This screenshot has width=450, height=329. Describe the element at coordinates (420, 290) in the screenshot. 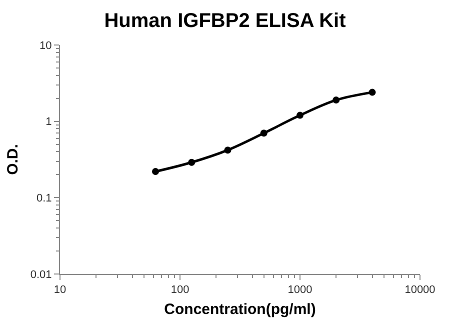

I see `x-tick-label: 10000` at that location.